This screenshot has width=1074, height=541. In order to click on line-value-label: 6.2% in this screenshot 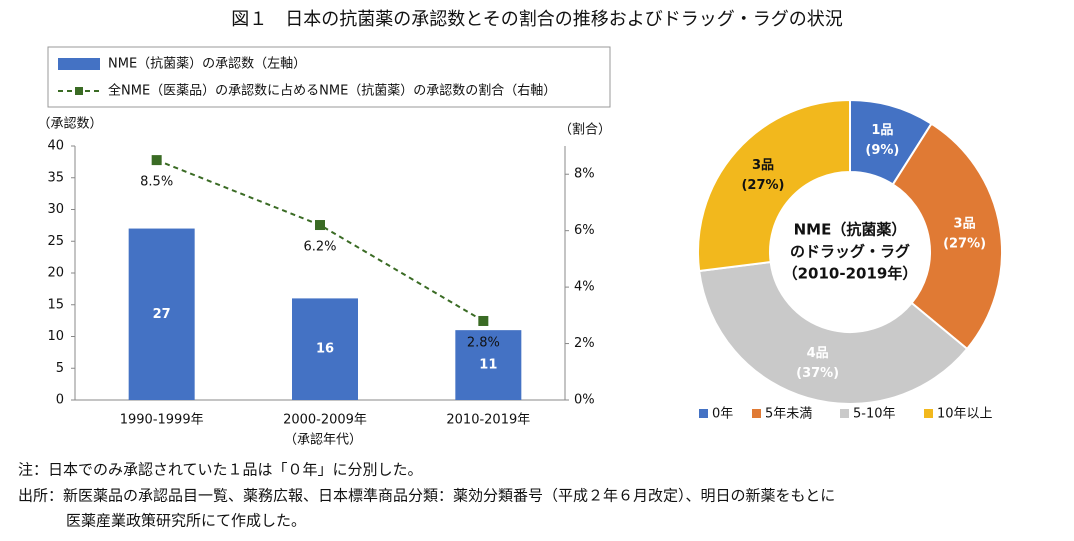, I will do `click(319, 247)`.